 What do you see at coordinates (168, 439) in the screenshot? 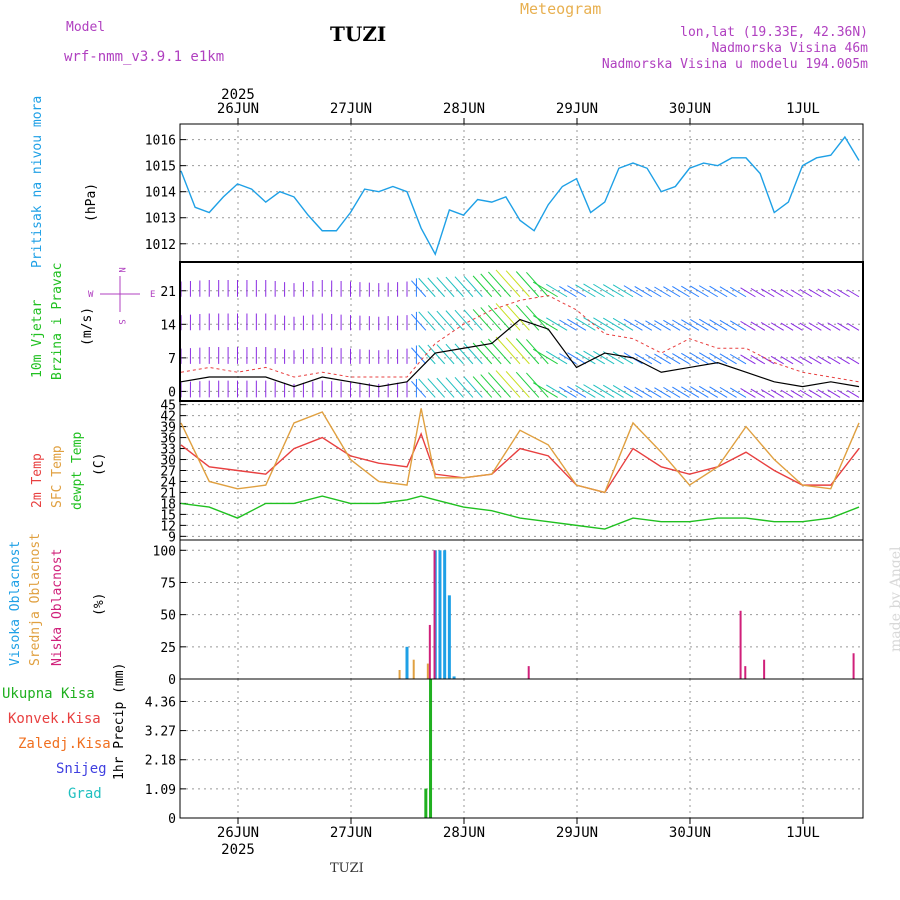
I see `temp-ytick-label: 36` at bounding box center [168, 439].